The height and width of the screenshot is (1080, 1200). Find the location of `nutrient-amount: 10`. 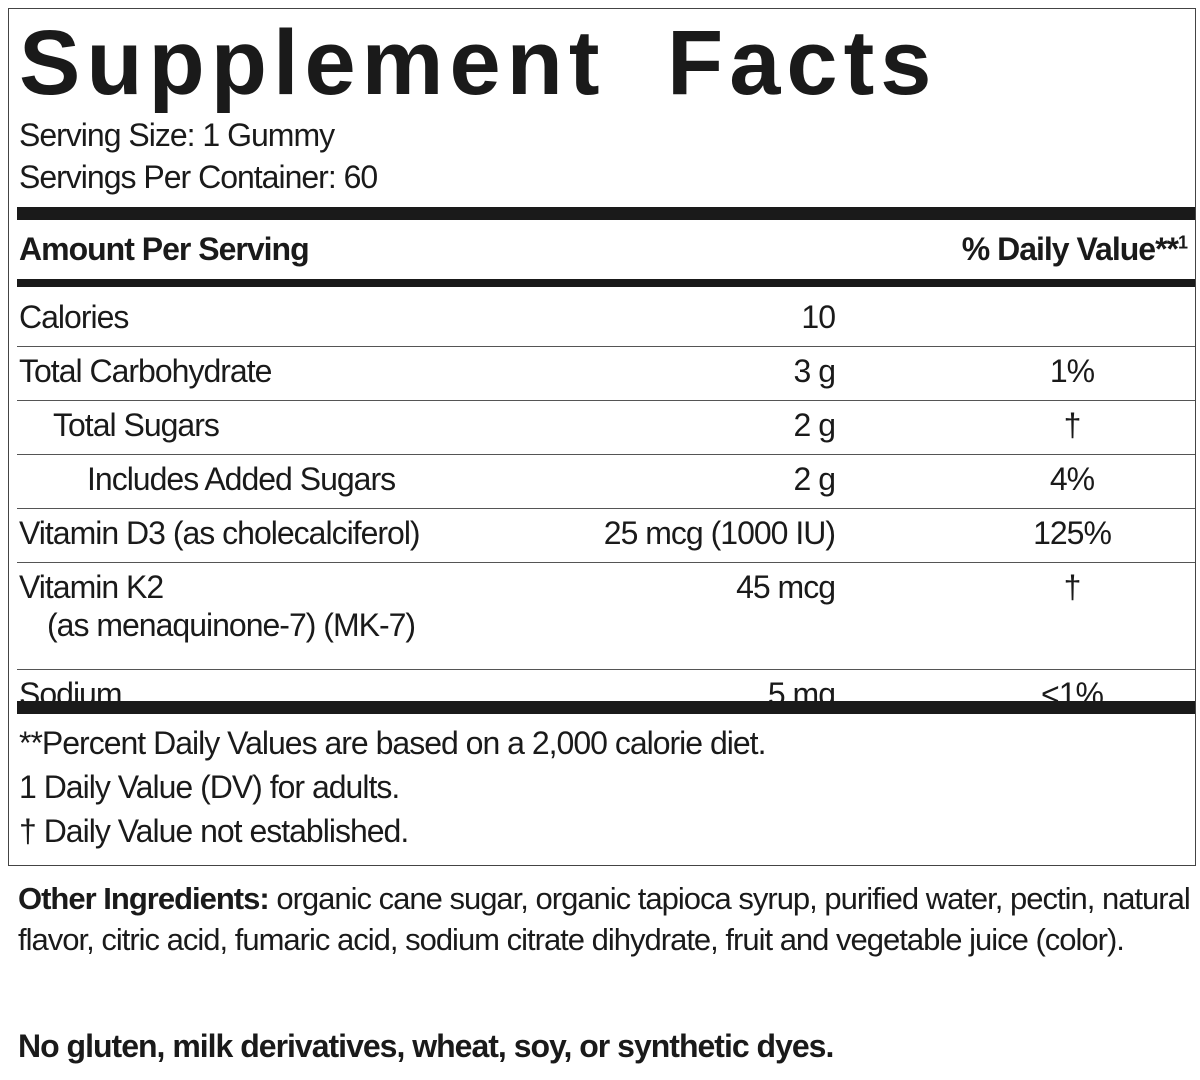

nutrient-amount: 10 is located at coordinates (818, 317).